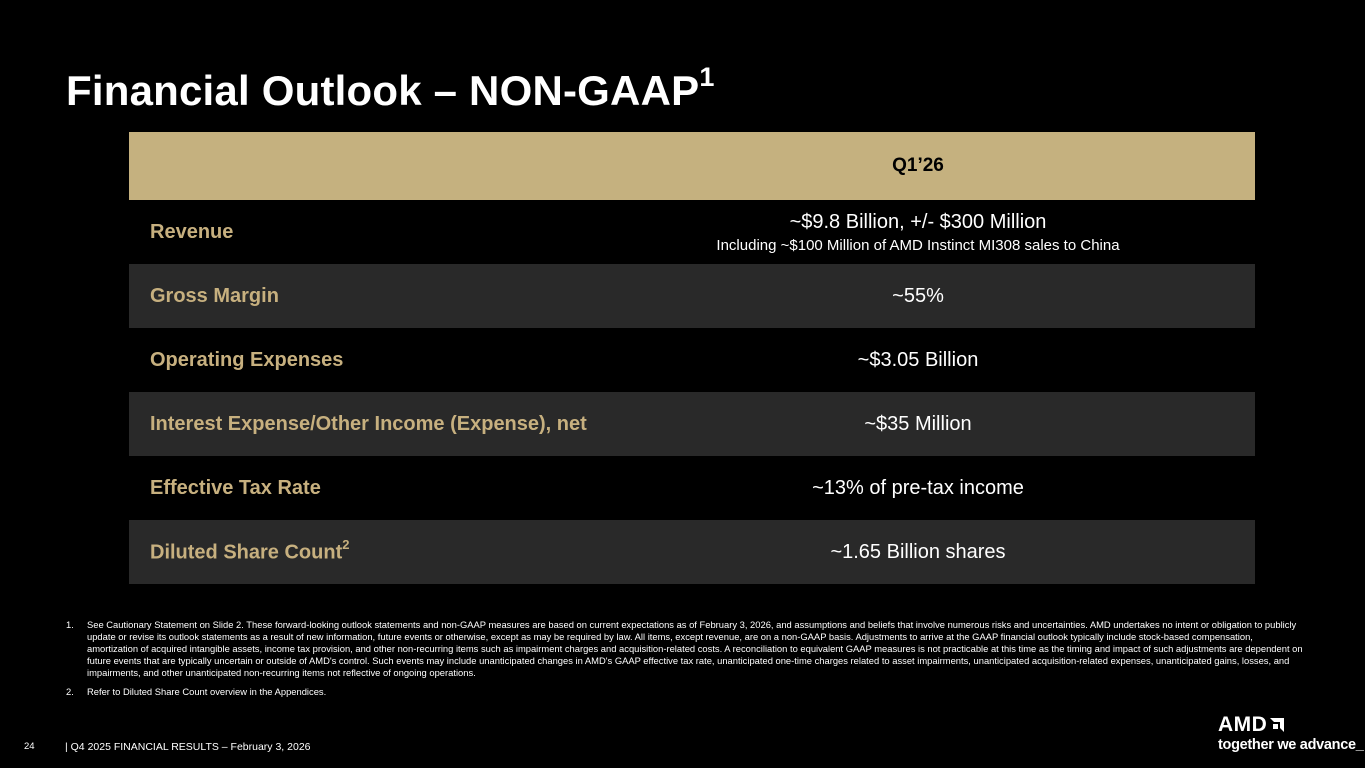 Image resolution: width=1365 pixels, height=768 pixels. I want to click on table-row-operating-expenses: Operating Expenses ~$3.05 Billion, so click(692, 360).